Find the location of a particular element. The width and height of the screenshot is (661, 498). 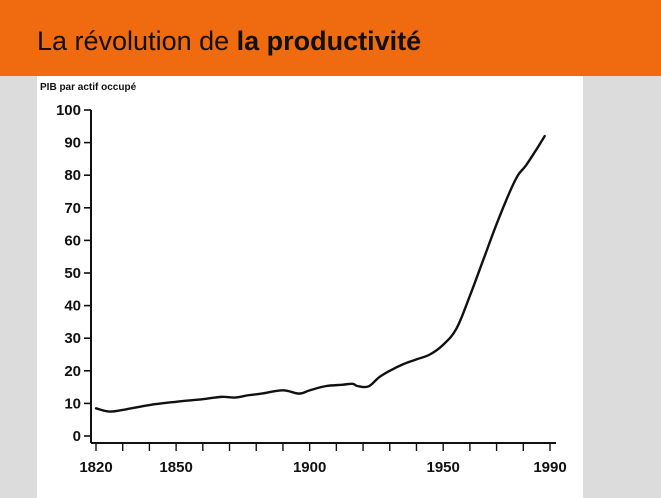

x-tick-label: 1900 is located at coordinates (309, 467).